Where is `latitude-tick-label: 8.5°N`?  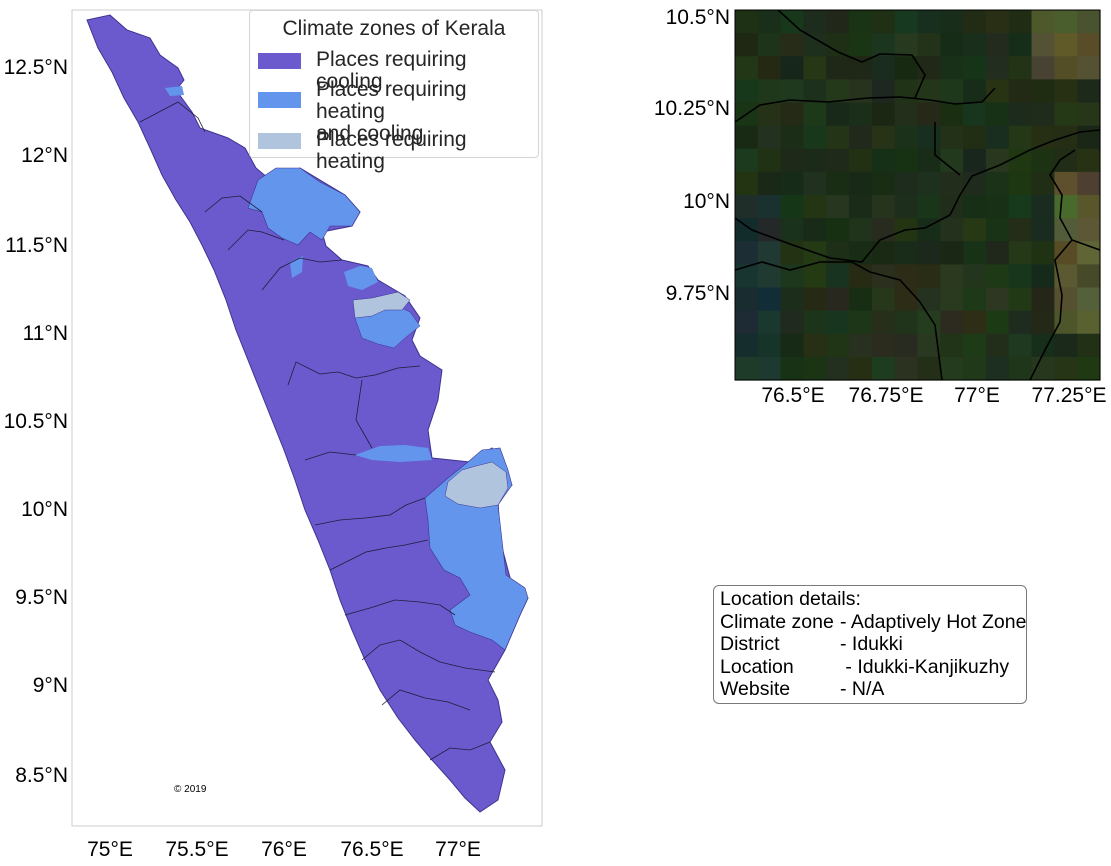
latitude-tick-label: 8.5°N is located at coordinates (41, 775).